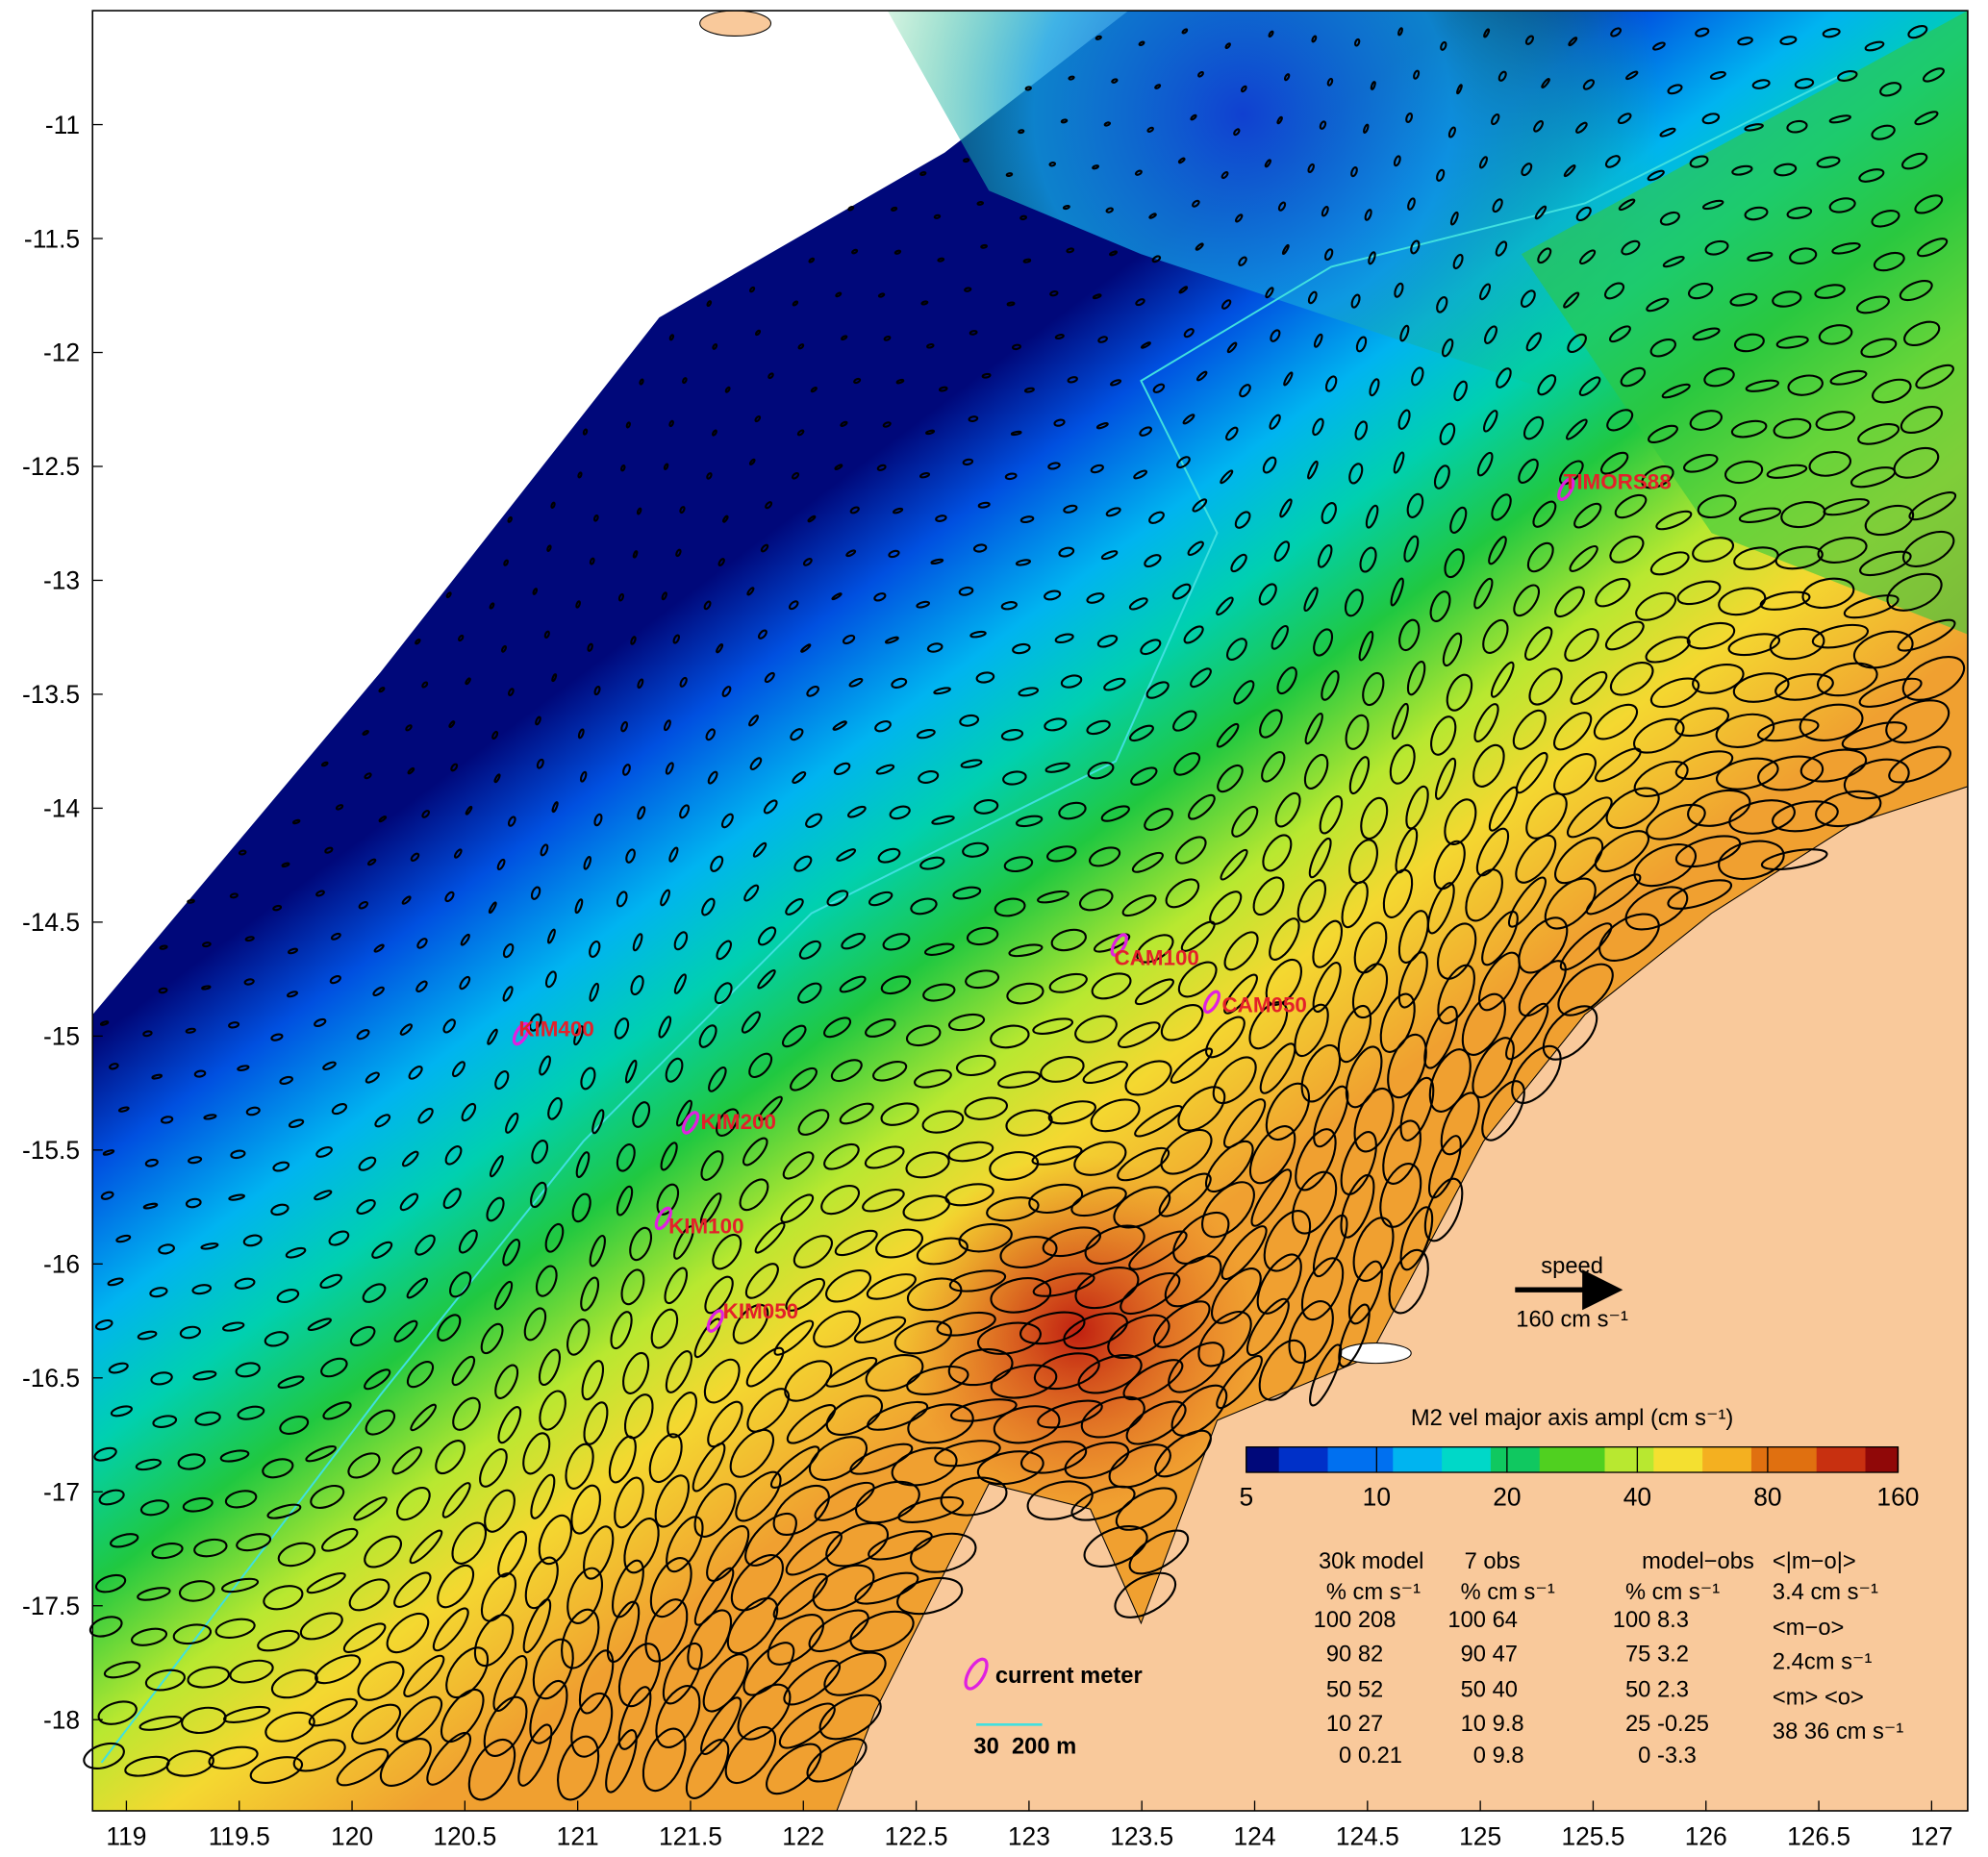  I want to click on legend-isobaths: 30 200 m, so click(1024, 1747).